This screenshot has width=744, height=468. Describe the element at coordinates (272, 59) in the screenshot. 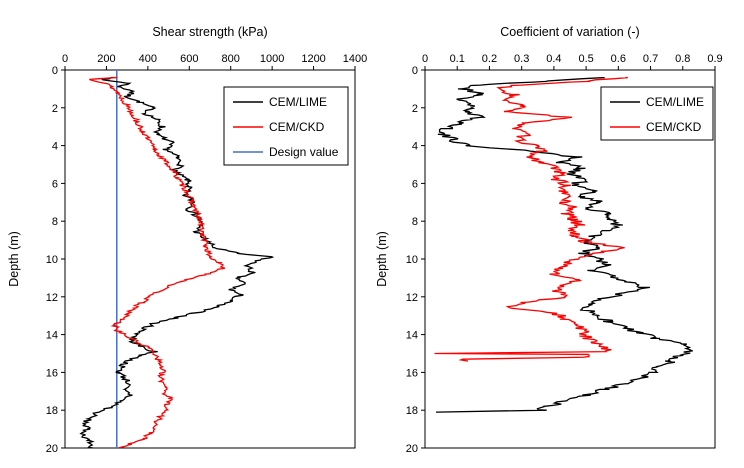

I see `x-tick-label: 1000` at that location.